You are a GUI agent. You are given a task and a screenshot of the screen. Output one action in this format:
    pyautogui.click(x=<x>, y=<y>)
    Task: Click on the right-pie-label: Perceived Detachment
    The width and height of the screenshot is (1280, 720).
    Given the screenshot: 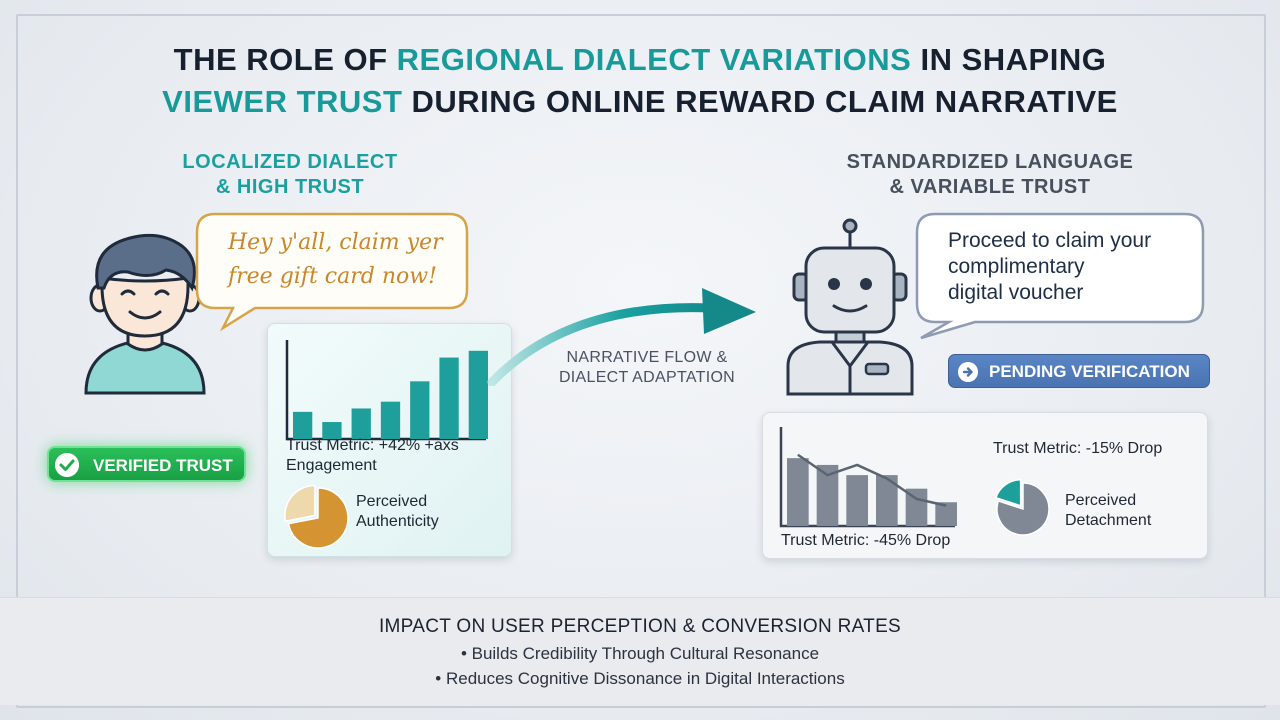 What is the action you would take?
    pyautogui.click(x=1108, y=510)
    